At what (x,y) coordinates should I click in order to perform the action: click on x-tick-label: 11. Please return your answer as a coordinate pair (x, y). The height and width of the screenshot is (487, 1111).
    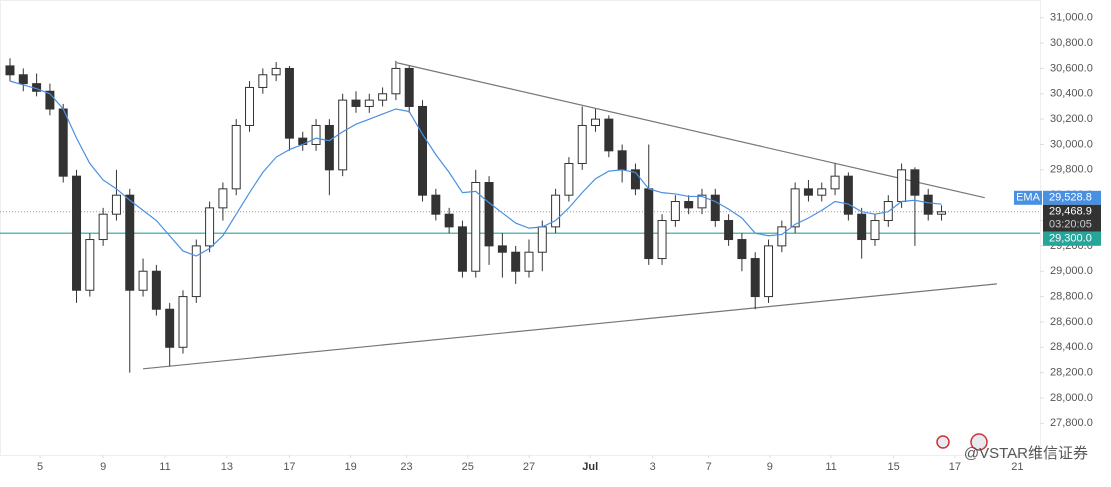
    Looking at the image, I should click on (164, 467).